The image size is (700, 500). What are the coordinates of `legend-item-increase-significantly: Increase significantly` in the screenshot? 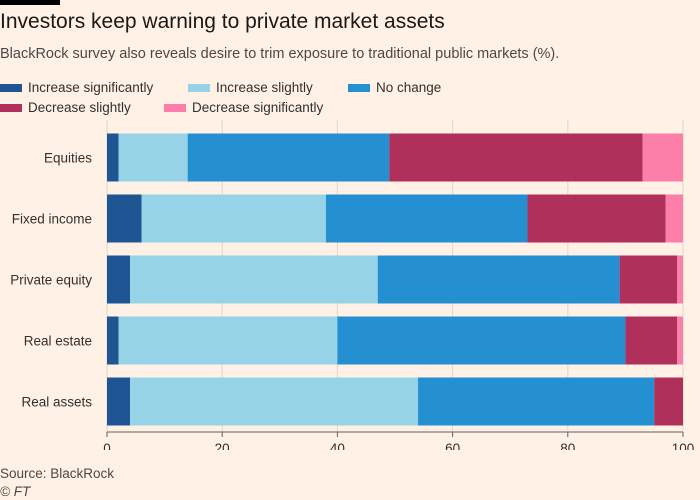 It's located at (76, 87).